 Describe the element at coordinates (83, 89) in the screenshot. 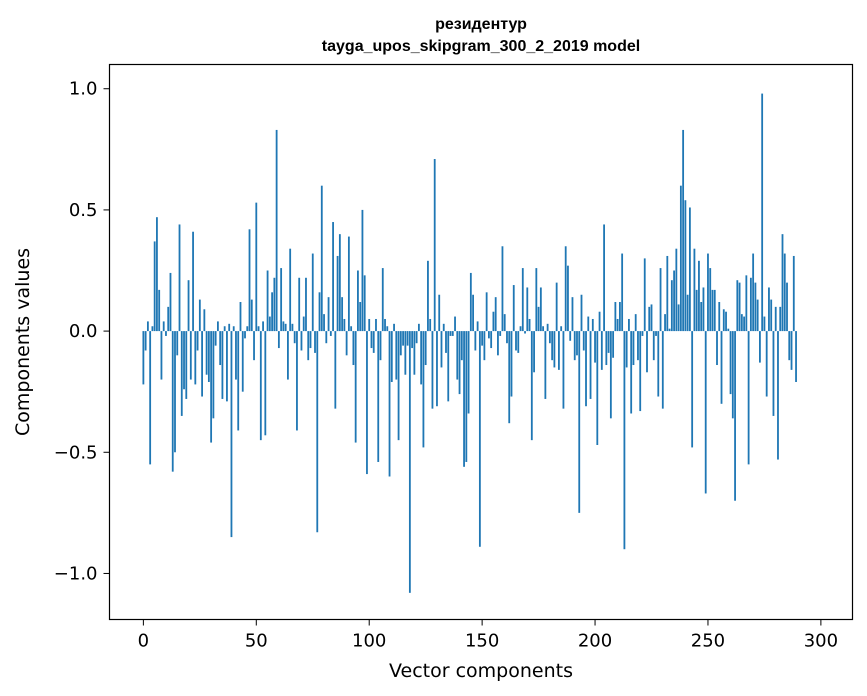

I see `y-tick-label: 1.0` at that location.